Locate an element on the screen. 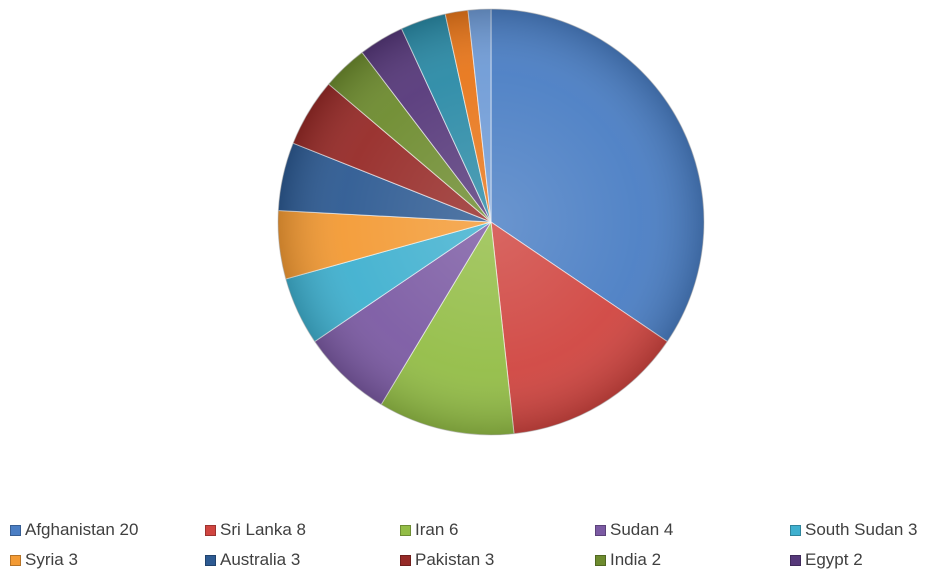  legend-label: Iran 6 is located at coordinates (437, 529).